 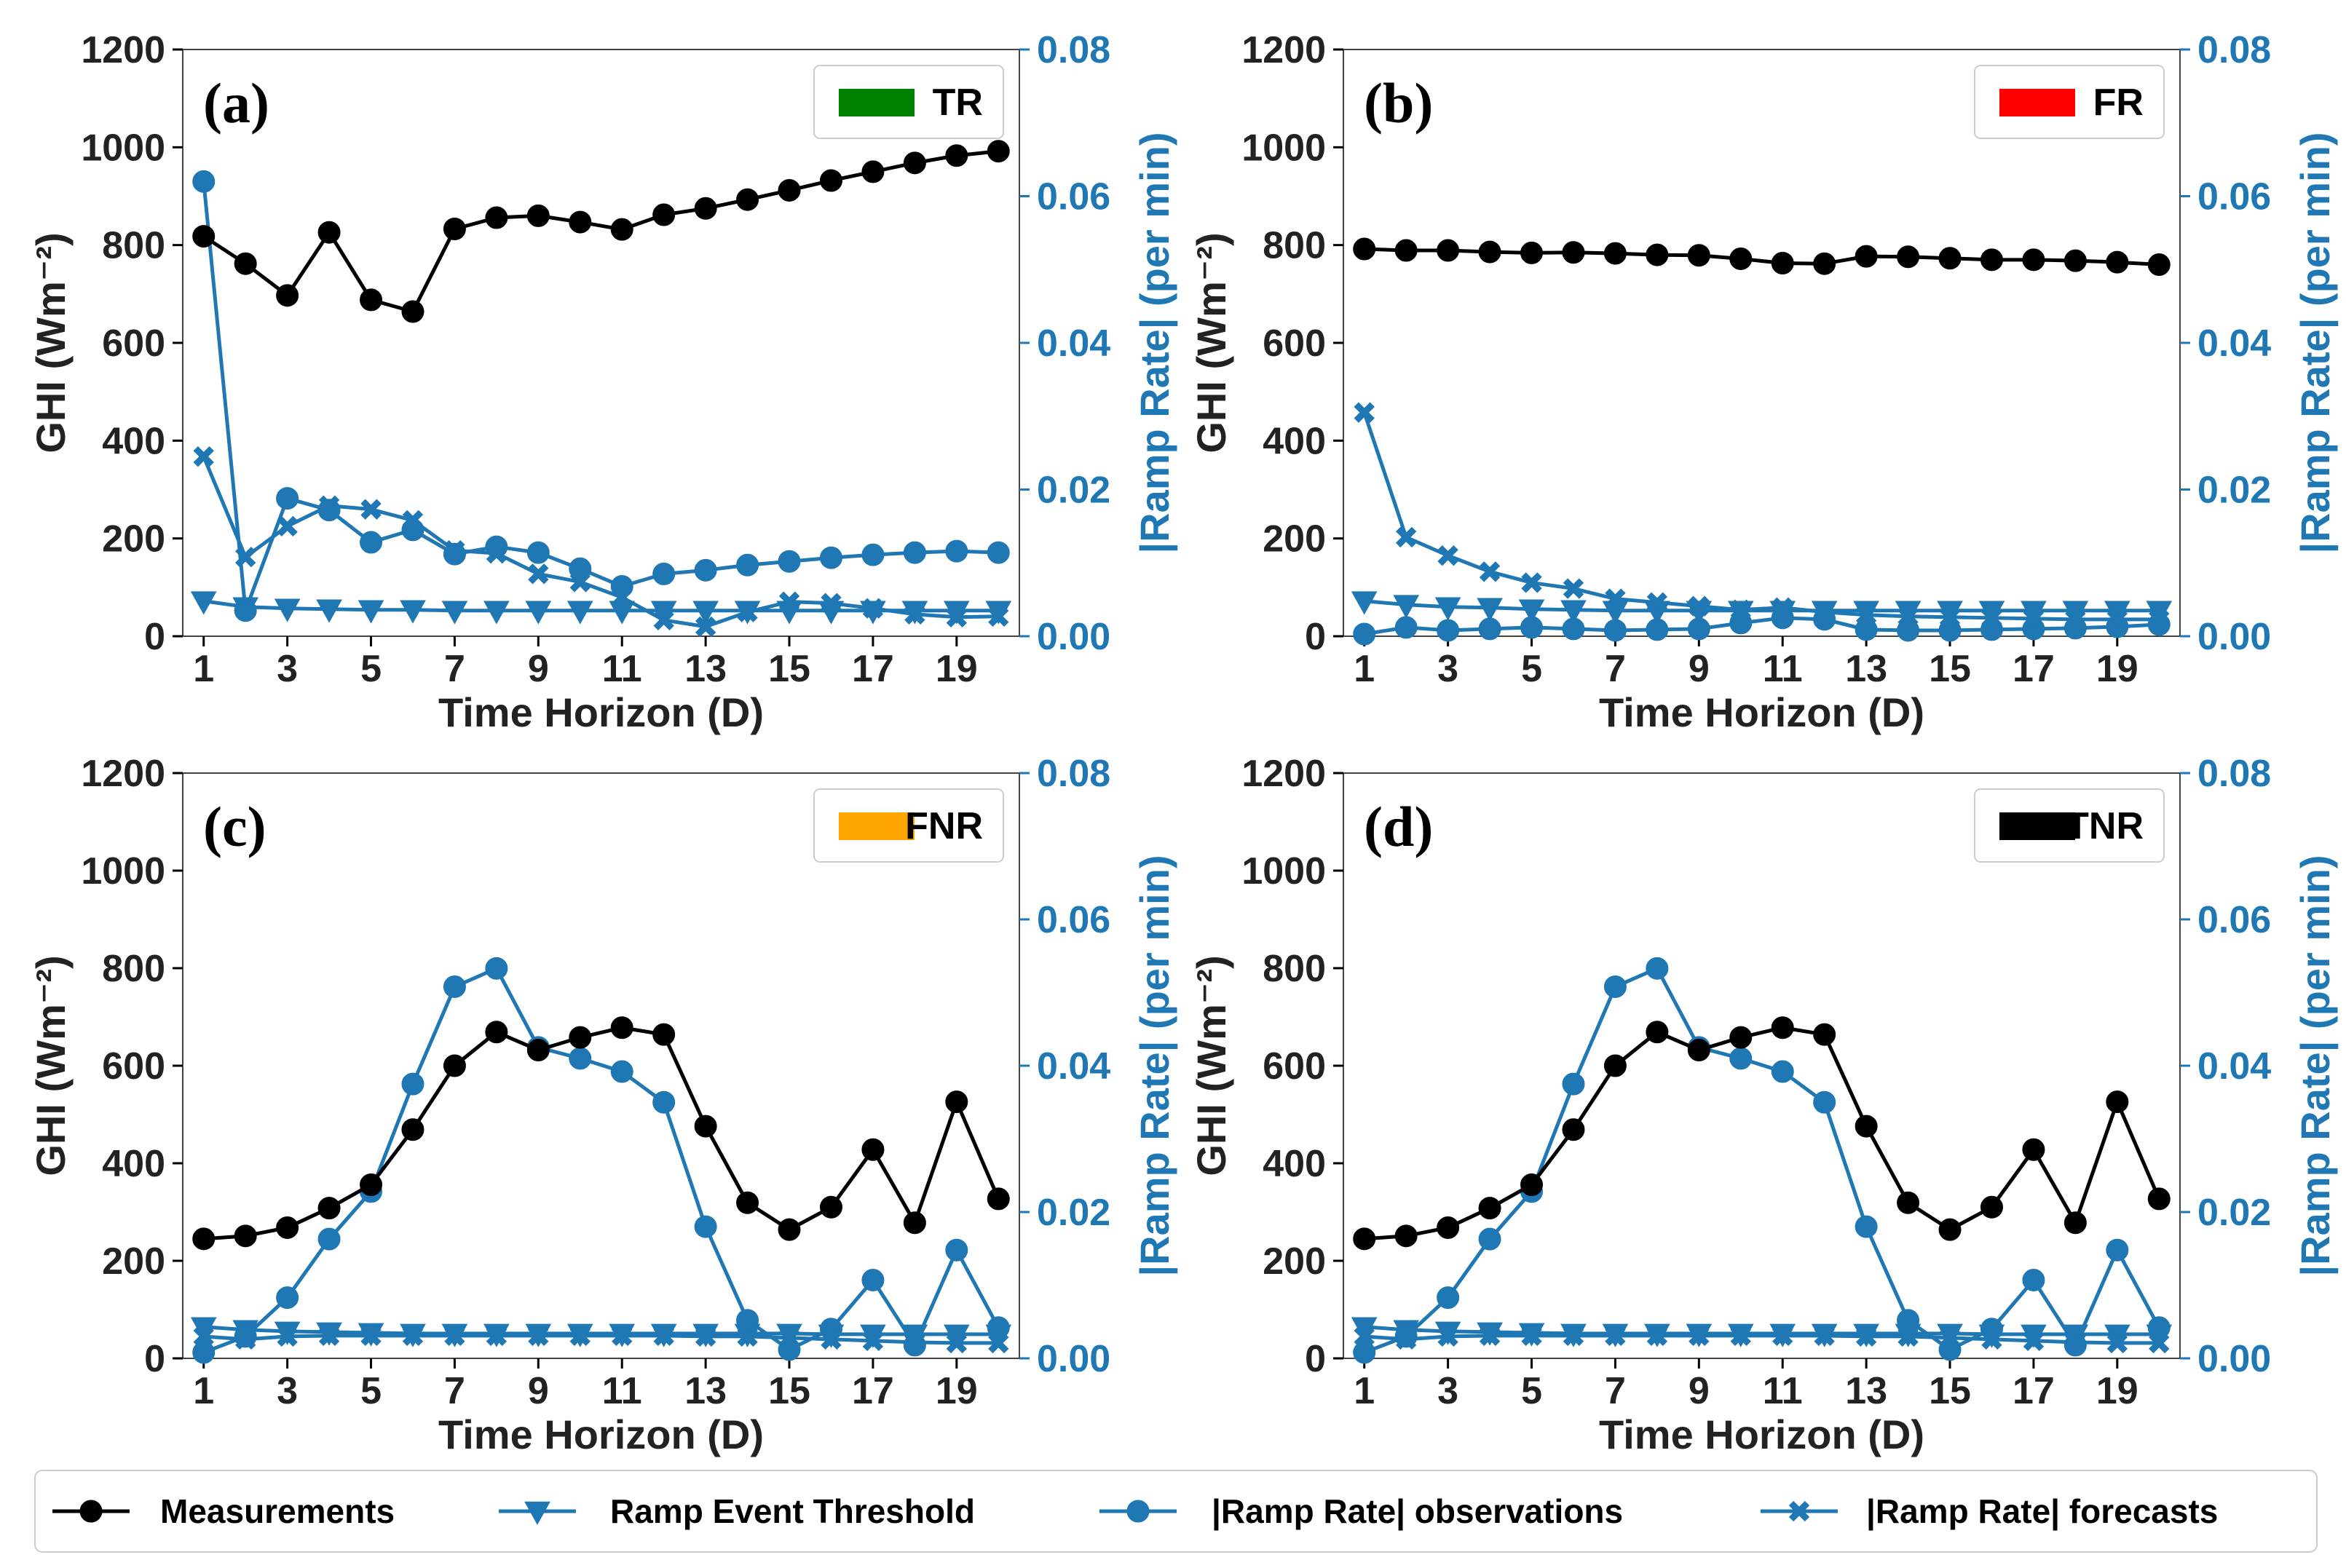 What do you see at coordinates (203, 669) in the screenshot?
I see `x-tick-label: 1` at bounding box center [203, 669].